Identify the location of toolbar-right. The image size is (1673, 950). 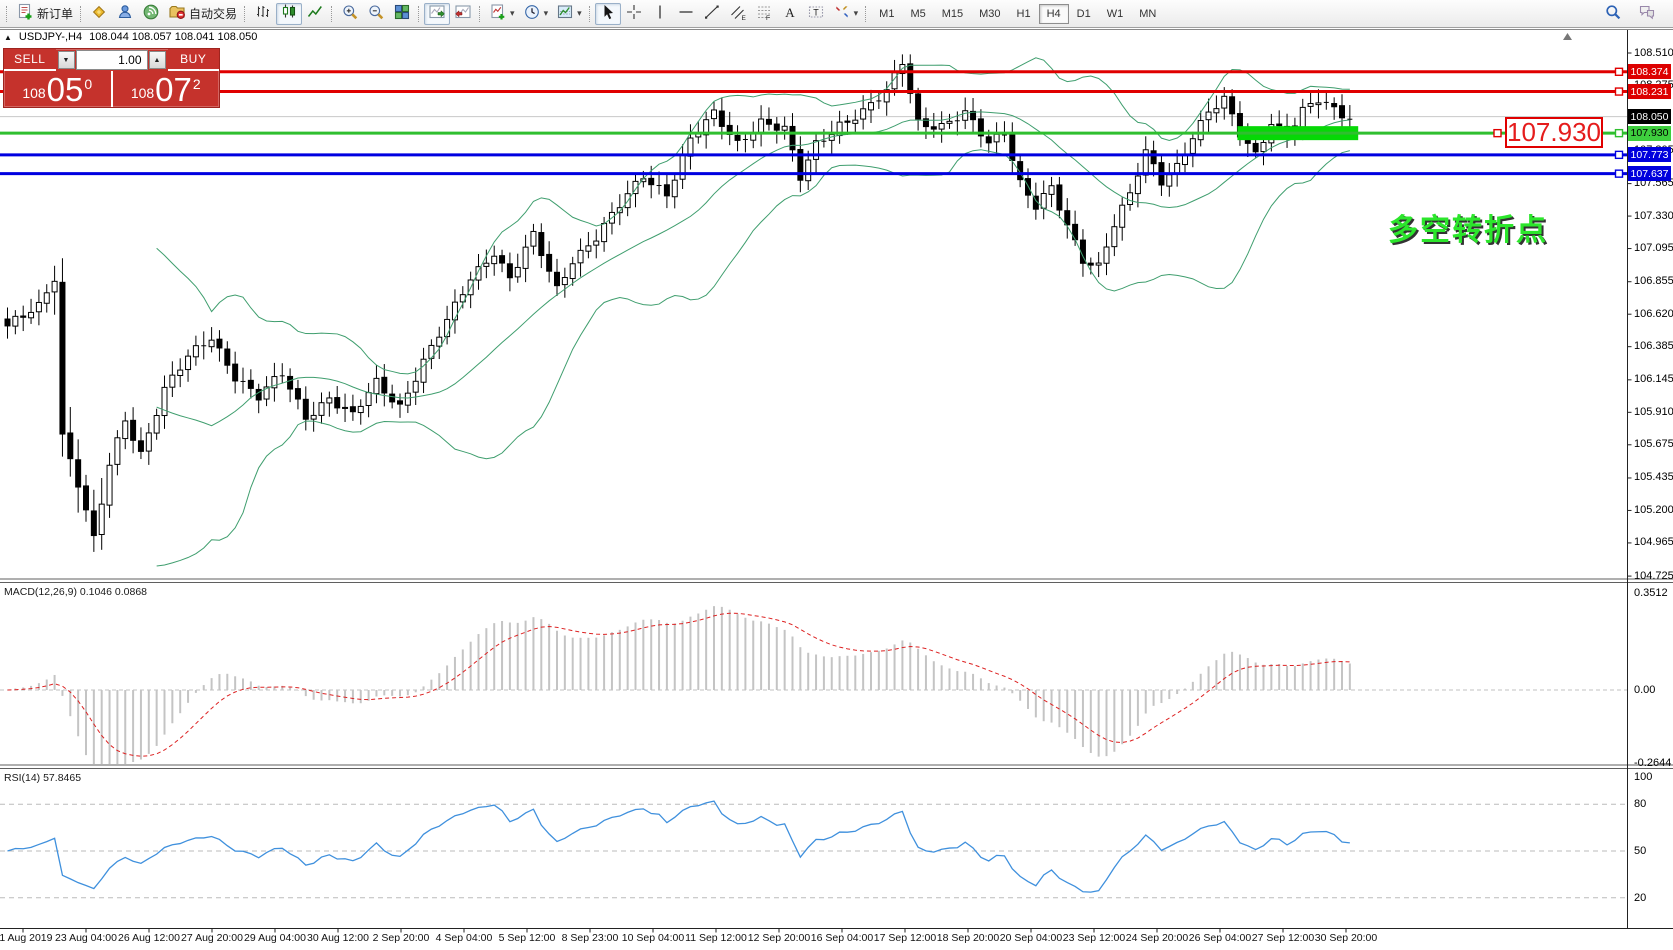
(1635, 14).